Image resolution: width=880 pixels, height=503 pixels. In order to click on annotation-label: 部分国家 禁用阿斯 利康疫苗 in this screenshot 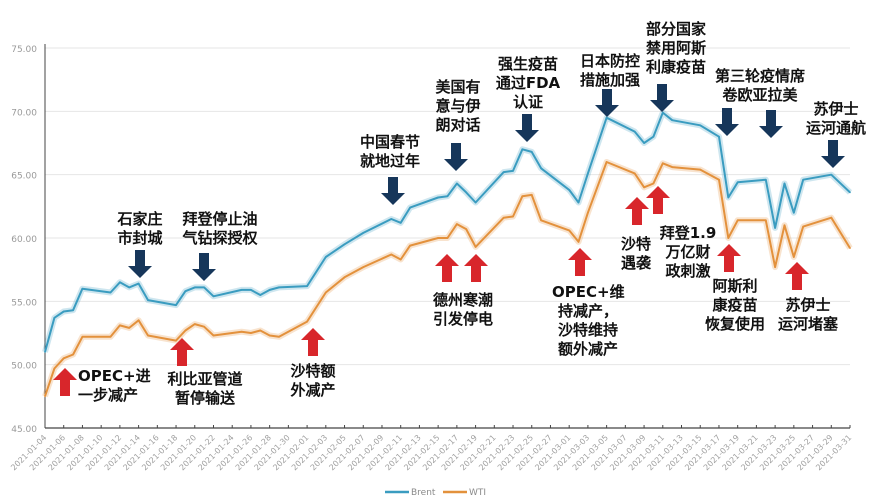, I will do `click(675, 48)`.